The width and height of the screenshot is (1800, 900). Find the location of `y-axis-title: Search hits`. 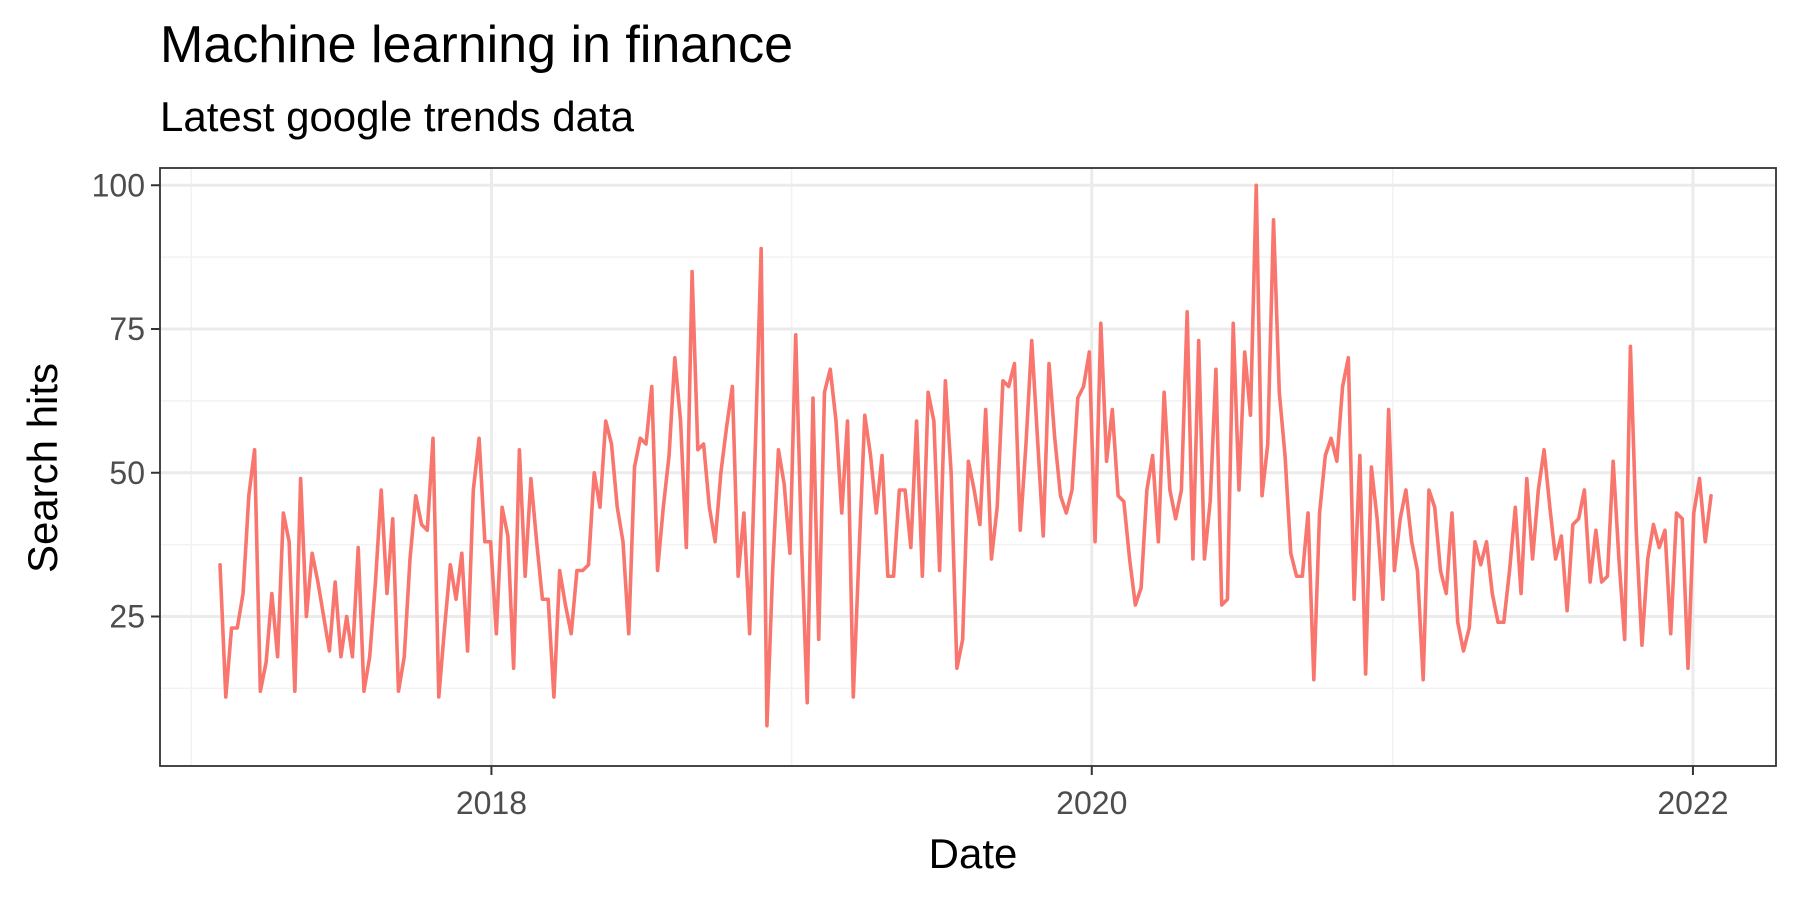

y-axis-title: Search hits is located at coordinates (42, 468).